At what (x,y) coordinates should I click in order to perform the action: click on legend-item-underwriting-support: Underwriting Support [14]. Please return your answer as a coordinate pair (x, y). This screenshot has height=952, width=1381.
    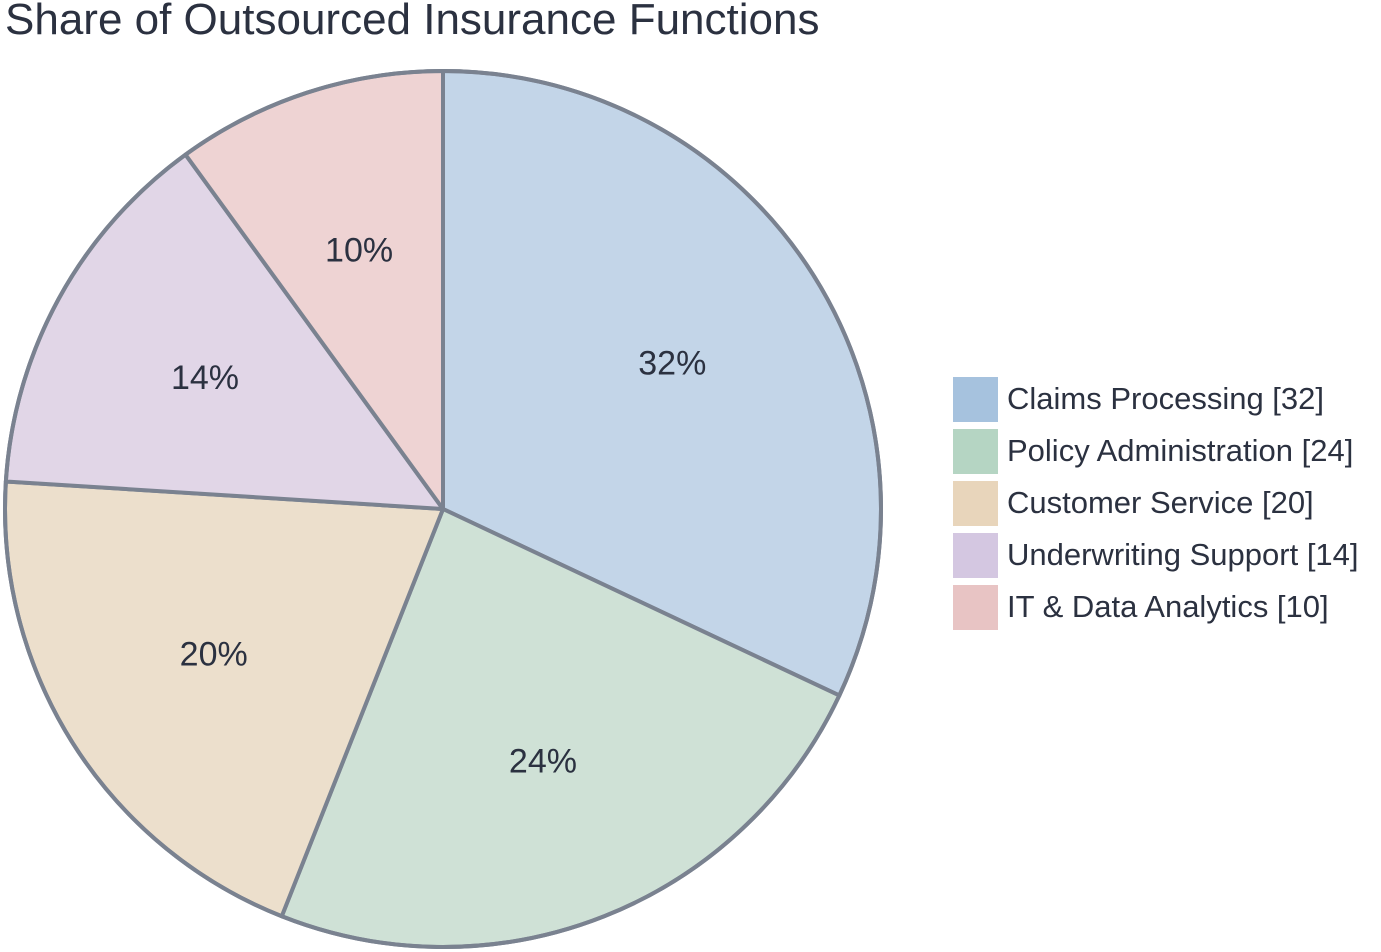
    Looking at the image, I should click on (1156, 555).